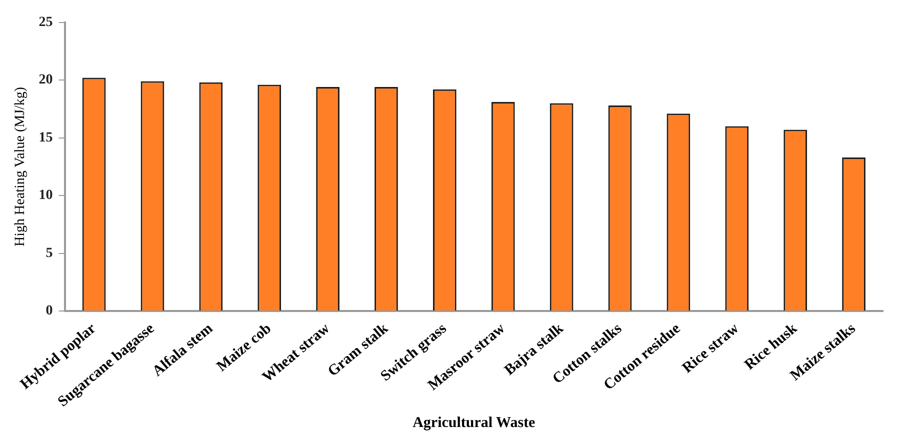  What do you see at coordinates (20, 166) in the screenshot?
I see `y-axis-title: High Heating Value (MJ/kg)` at bounding box center [20, 166].